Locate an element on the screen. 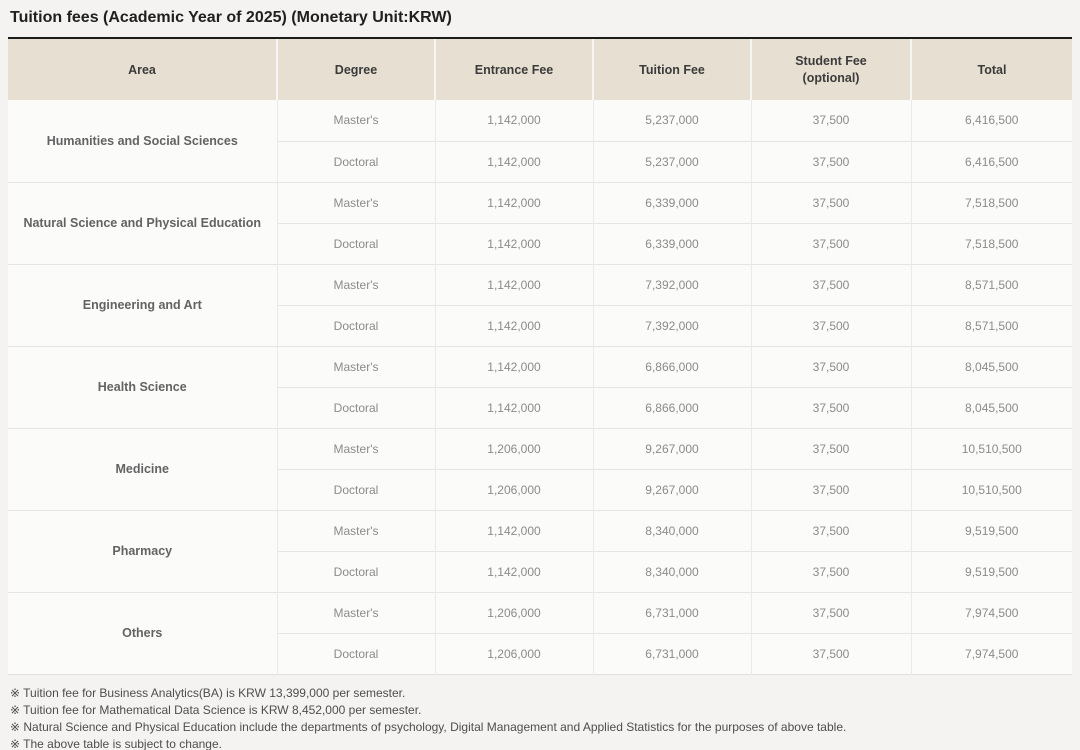 The height and width of the screenshot is (750, 1080). area-cell: Engineering and Art is located at coordinates (142, 304).